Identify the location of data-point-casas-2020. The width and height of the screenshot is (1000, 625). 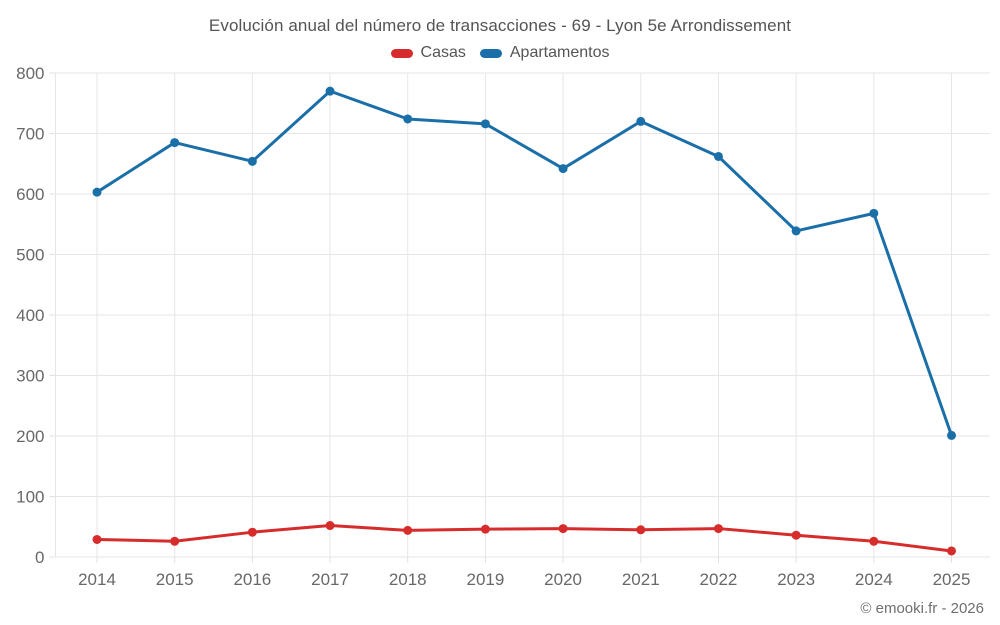
(563, 529).